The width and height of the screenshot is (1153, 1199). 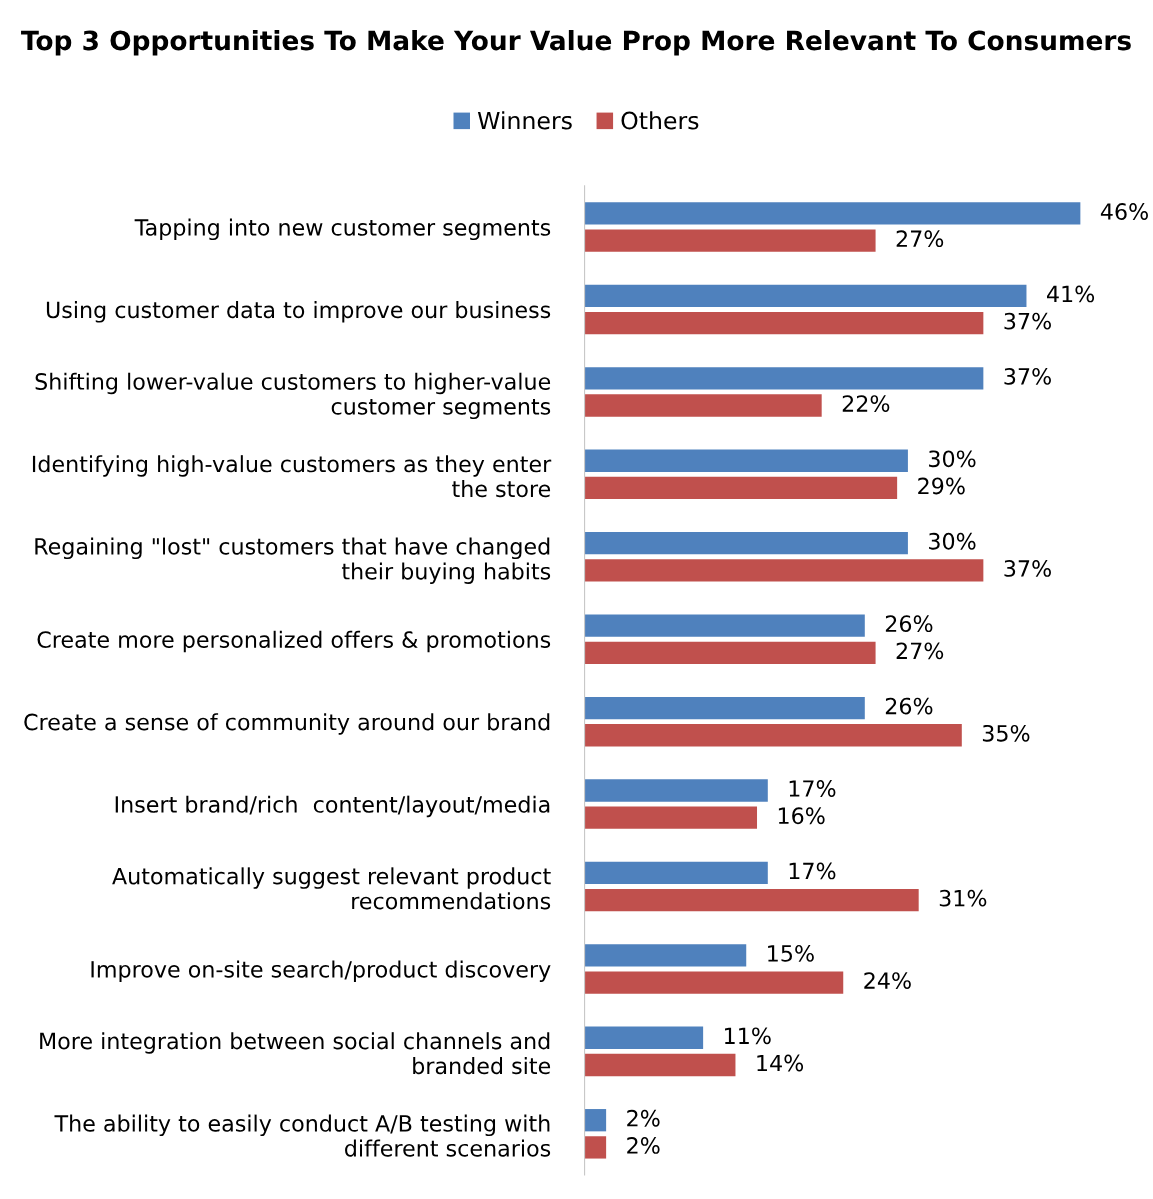 I want to click on data-label: 41%, so click(x=1071, y=294).